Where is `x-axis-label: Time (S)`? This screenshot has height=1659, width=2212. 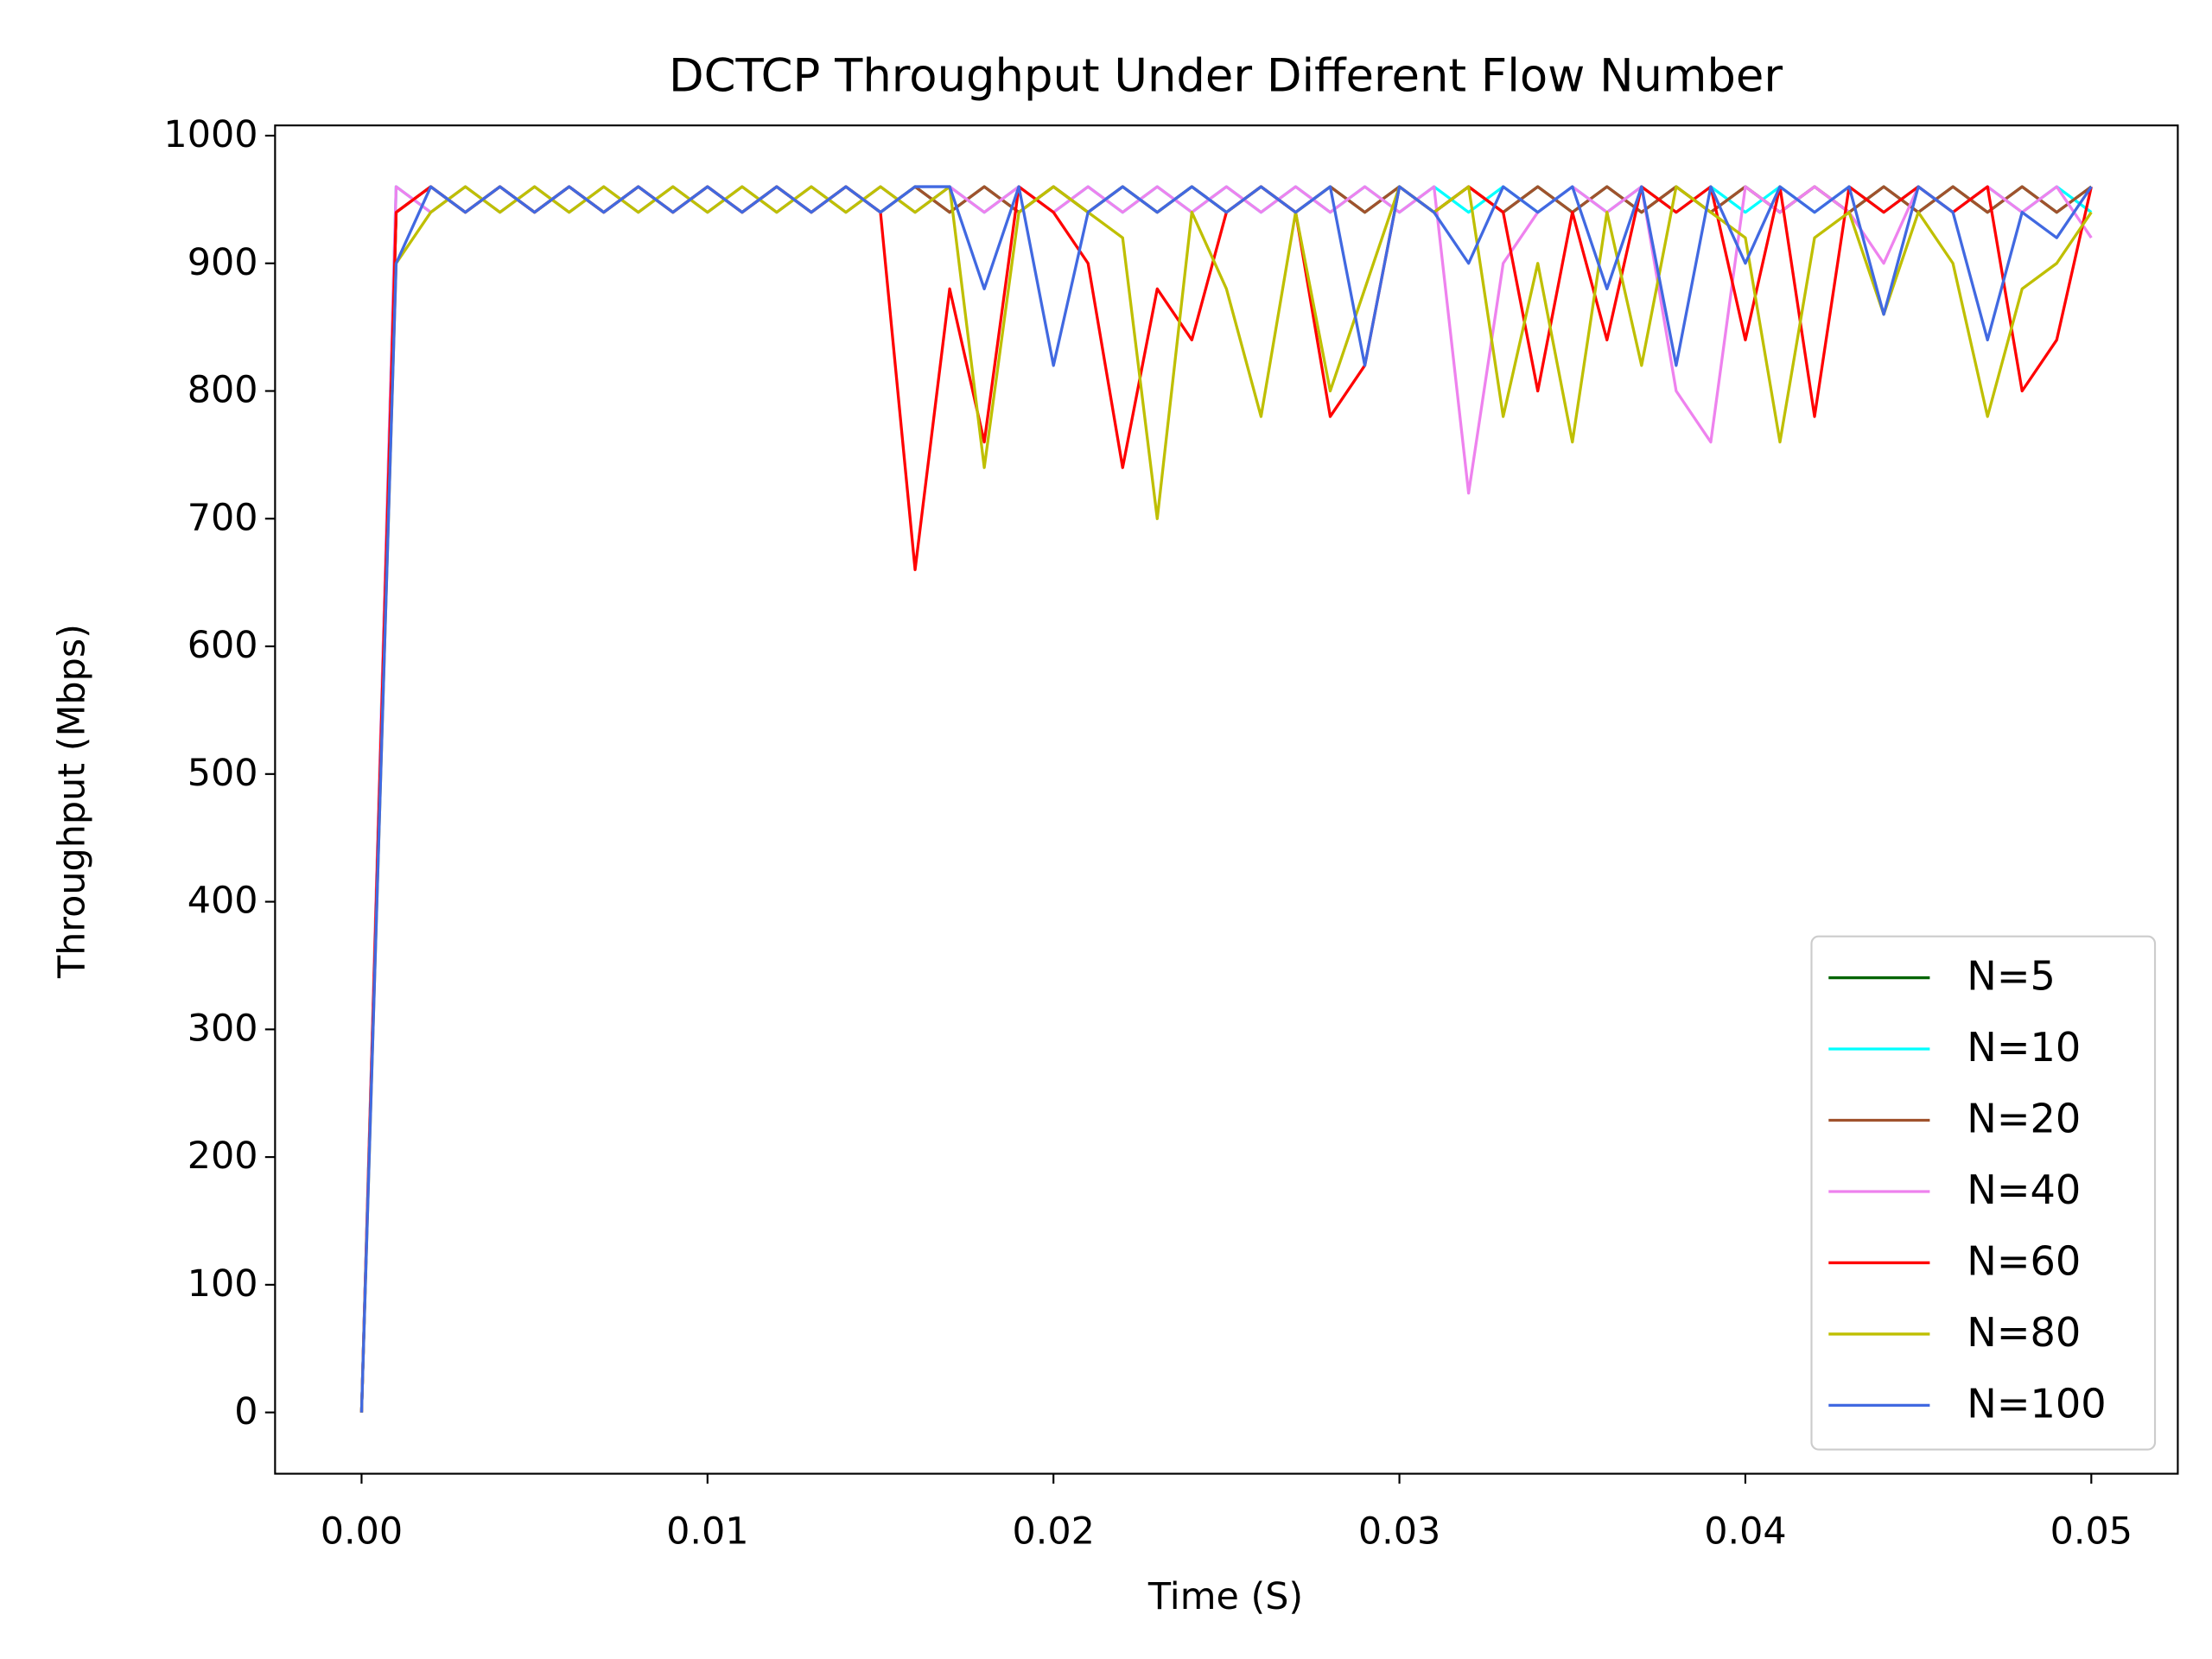
x-axis-label: Time (S) is located at coordinates (1225, 1596).